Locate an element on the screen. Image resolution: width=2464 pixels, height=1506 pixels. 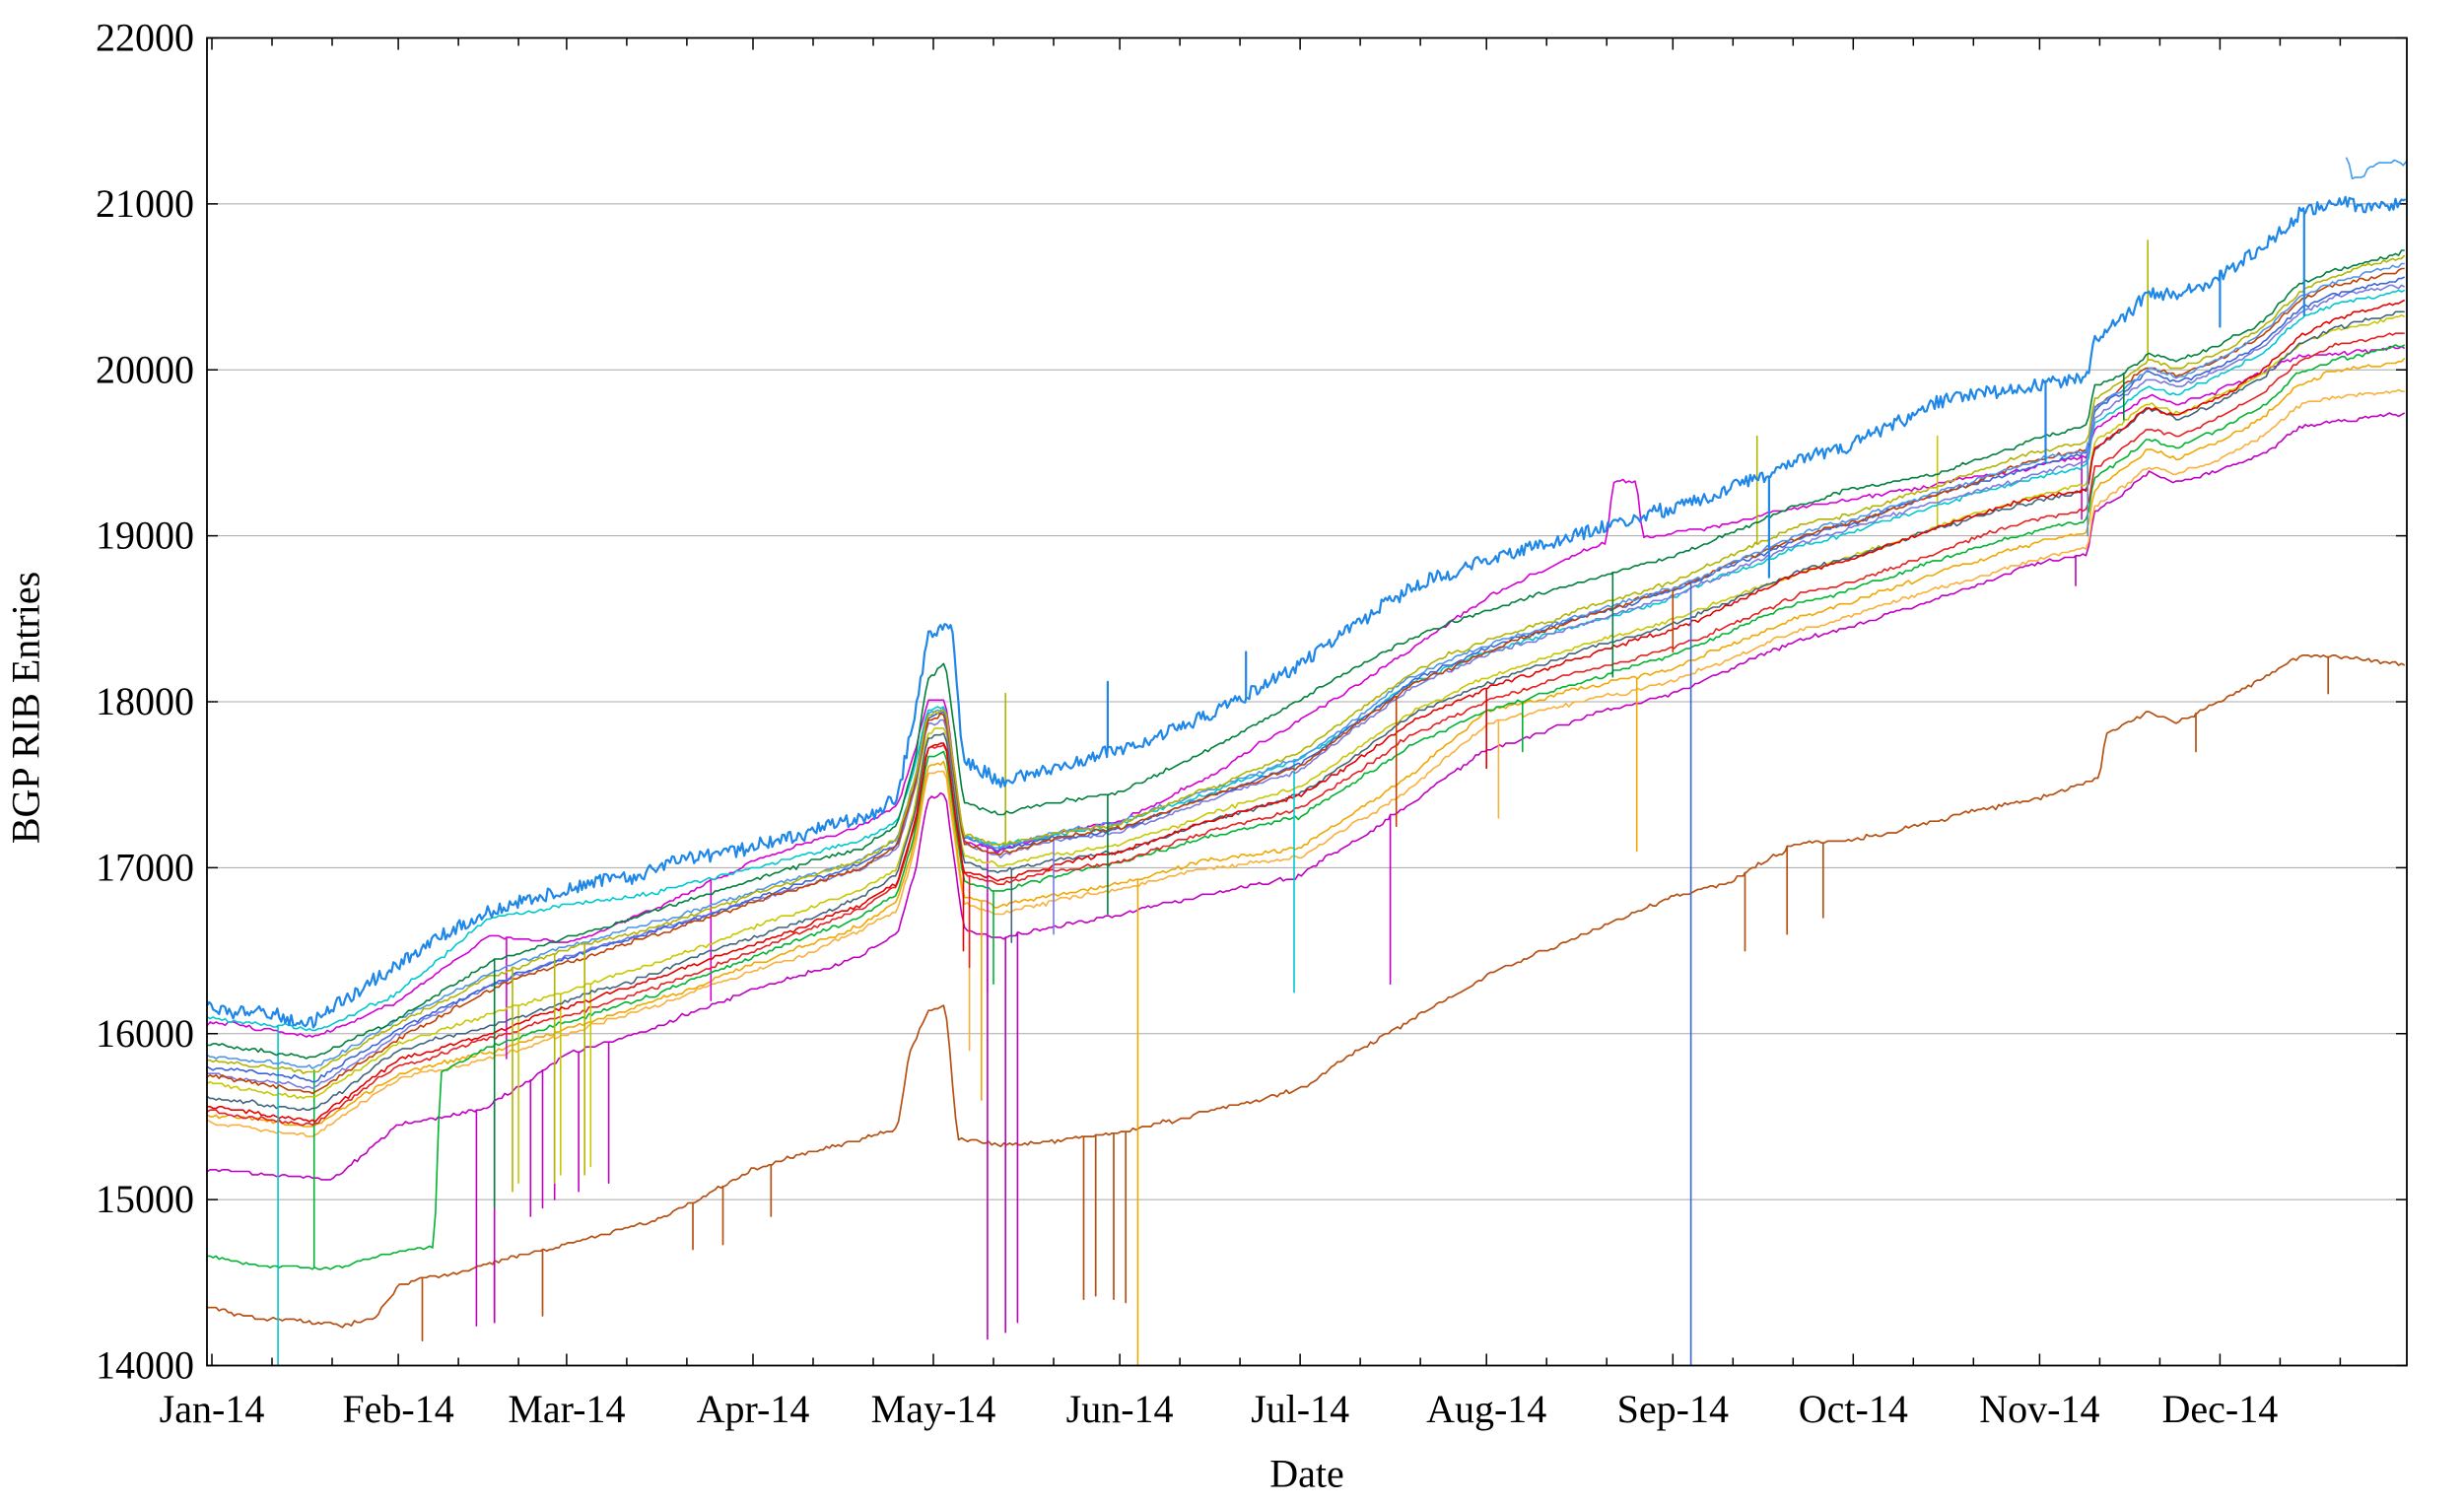
x-tick-label: Aug-14 is located at coordinates (1486, 1409).